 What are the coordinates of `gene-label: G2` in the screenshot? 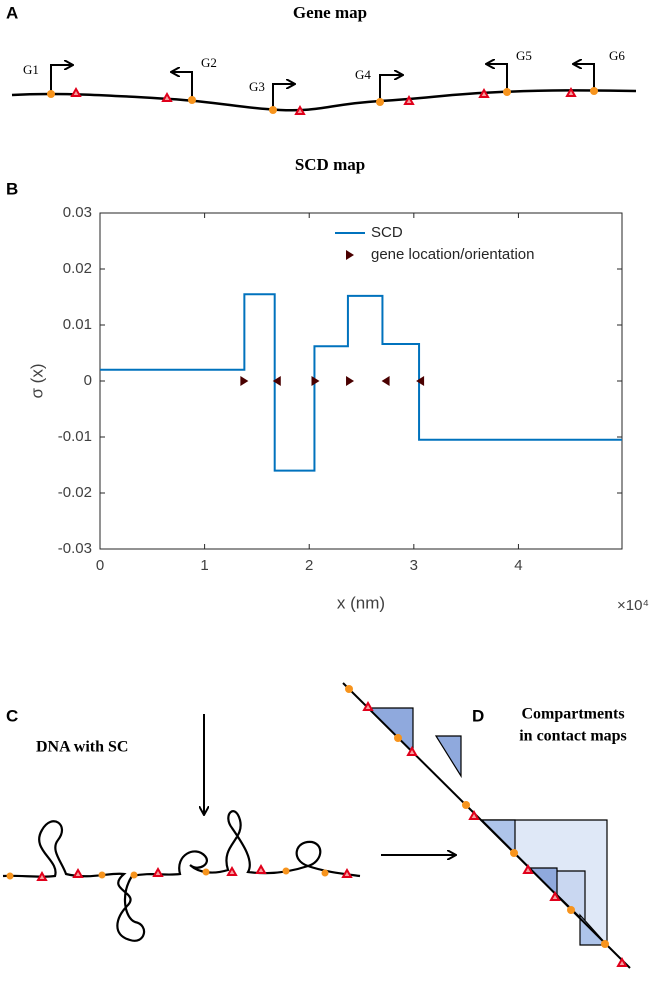 It's located at (209, 62).